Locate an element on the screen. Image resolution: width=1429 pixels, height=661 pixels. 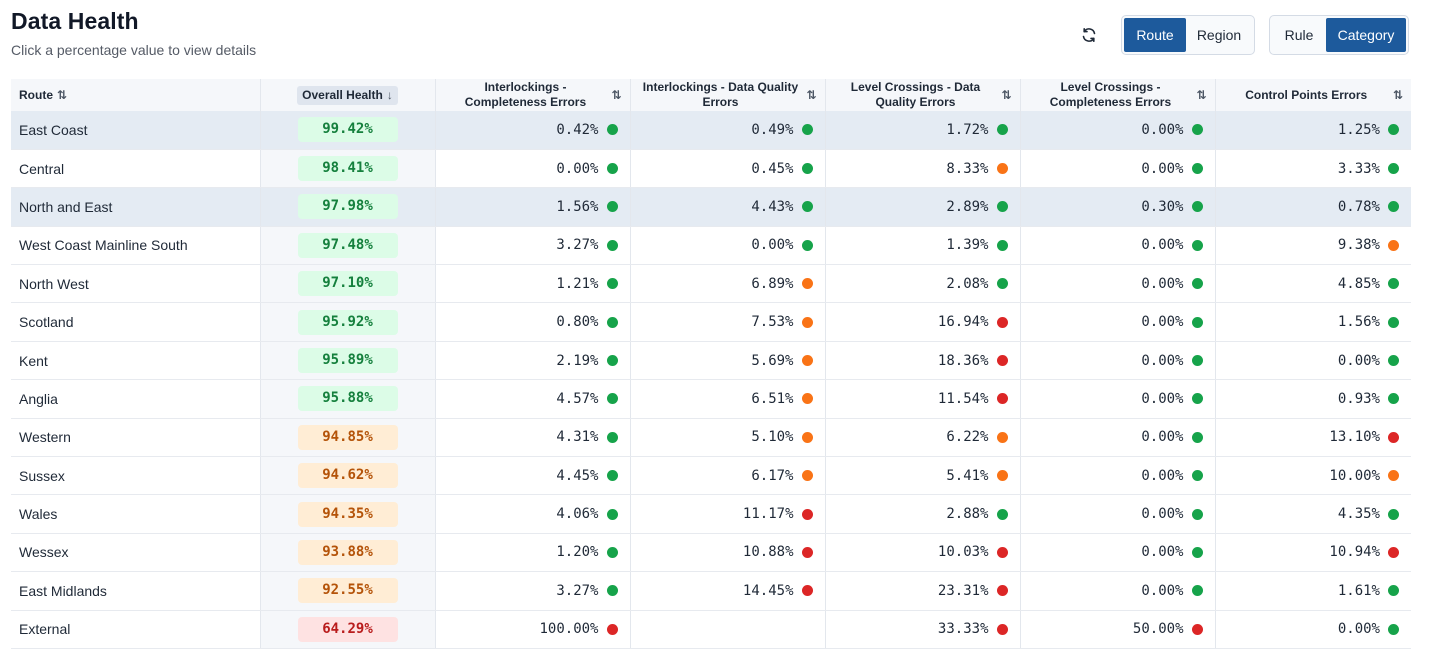
column-header-interlockings-completeness: Interlockings - Completeness Errors ⇅ is located at coordinates (533, 95).